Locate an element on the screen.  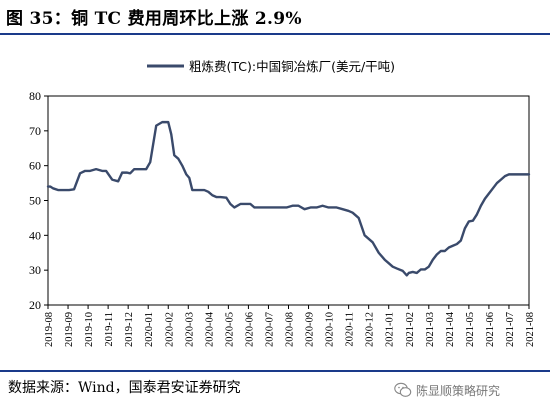
x-tick-label: 2019-11 is located at coordinates (109, 329).